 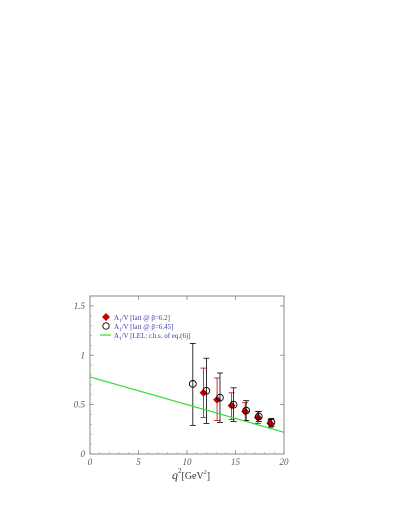 What do you see at coordinates (120, 330) in the screenshot?
I see `legend-entry-2-sub: 1` at bounding box center [120, 330].